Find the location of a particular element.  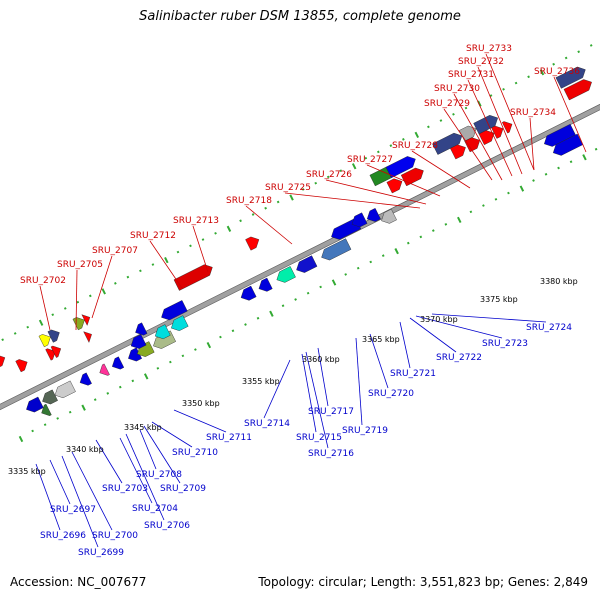

gene-label-top: SRU_2713 is located at coordinates (196, 221).